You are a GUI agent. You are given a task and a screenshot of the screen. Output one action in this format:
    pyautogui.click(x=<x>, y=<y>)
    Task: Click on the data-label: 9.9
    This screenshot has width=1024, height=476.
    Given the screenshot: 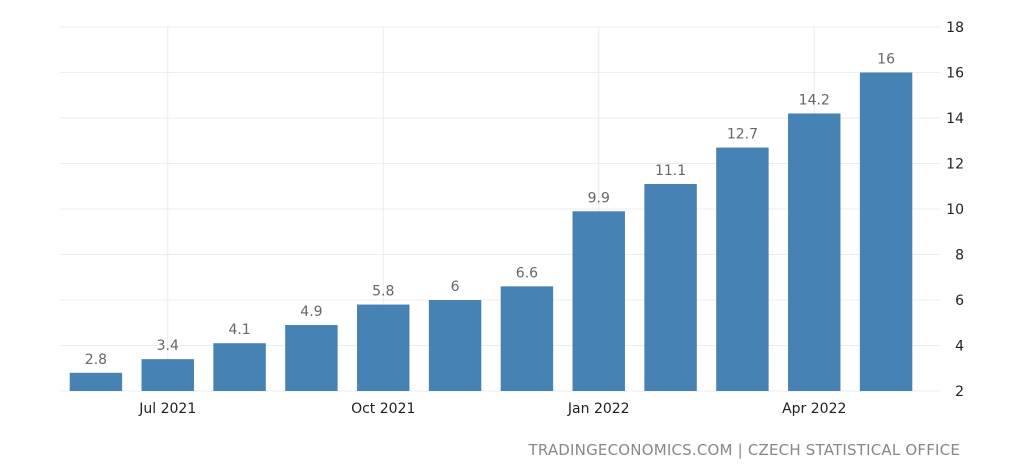 What is the action you would take?
    pyautogui.click(x=599, y=198)
    